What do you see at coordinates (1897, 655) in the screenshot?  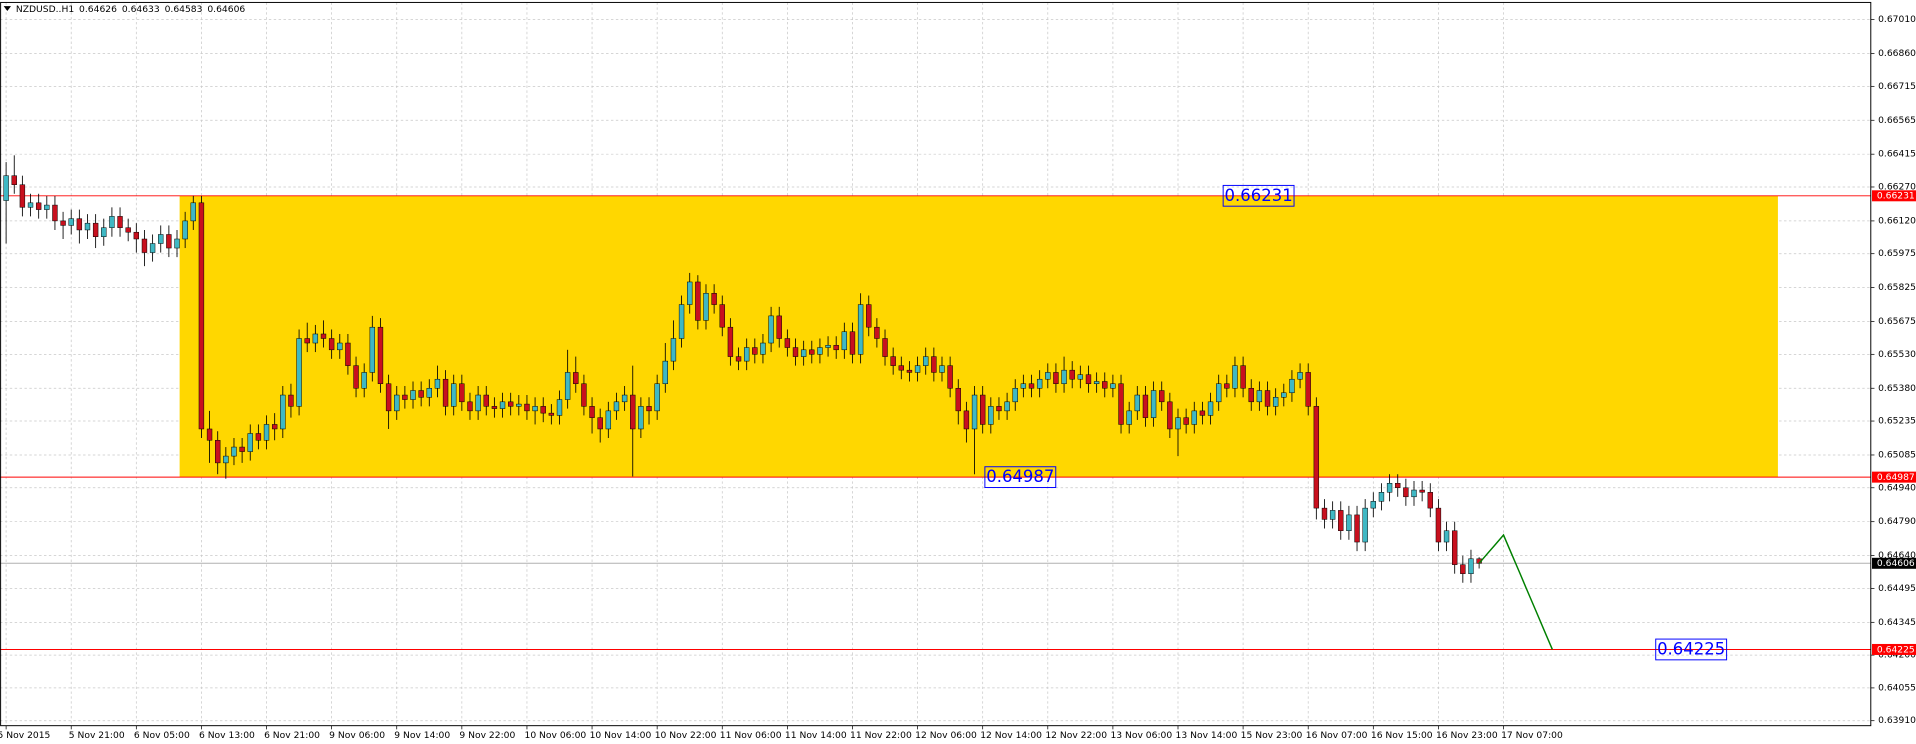 I see `y-tick-label: 0.64200` at bounding box center [1897, 655].